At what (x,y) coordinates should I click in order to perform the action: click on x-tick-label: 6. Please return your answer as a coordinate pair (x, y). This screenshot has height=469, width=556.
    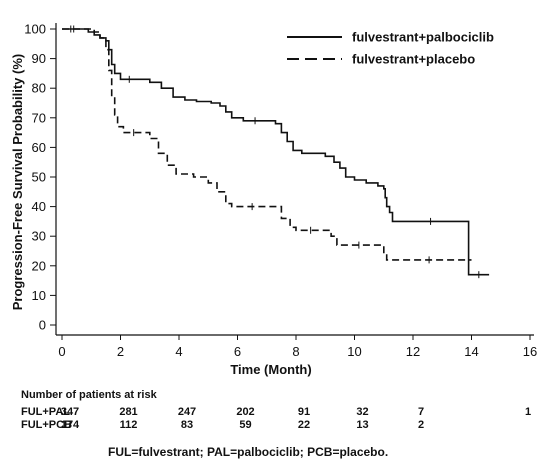
    Looking at the image, I should click on (237, 351).